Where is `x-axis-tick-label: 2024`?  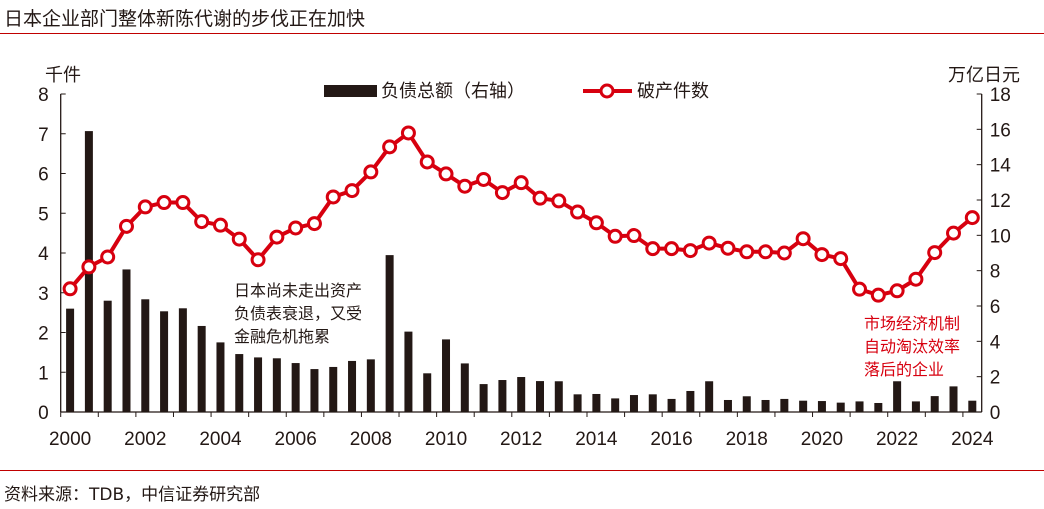 x-axis-tick-label: 2024 is located at coordinates (972, 439).